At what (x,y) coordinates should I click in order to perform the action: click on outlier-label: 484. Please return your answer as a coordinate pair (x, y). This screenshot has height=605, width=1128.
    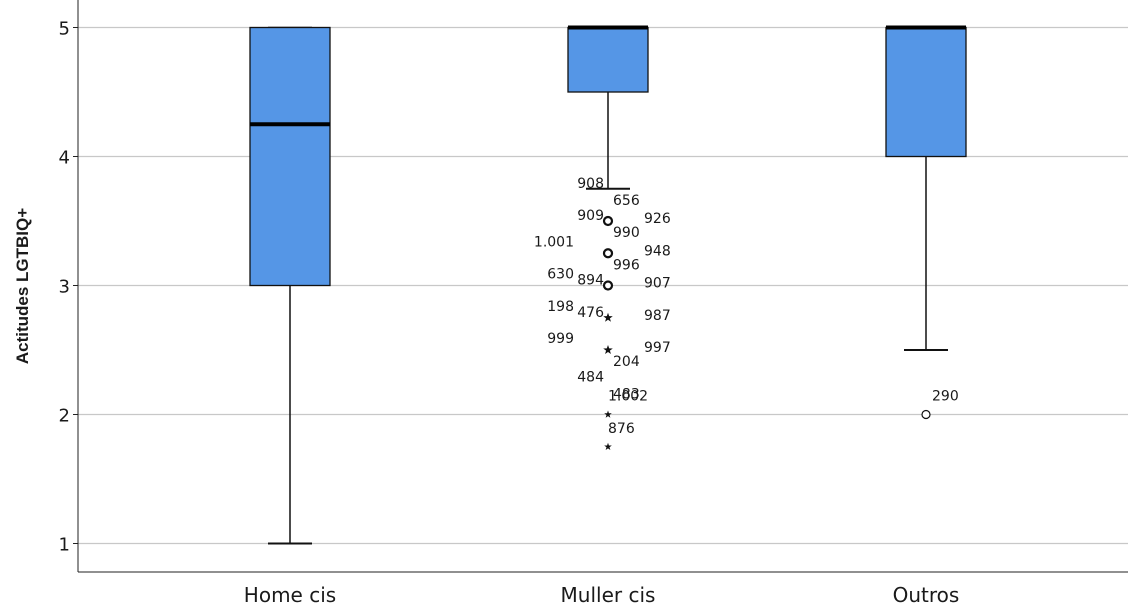
    Looking at the image, I should click on (590, 377).